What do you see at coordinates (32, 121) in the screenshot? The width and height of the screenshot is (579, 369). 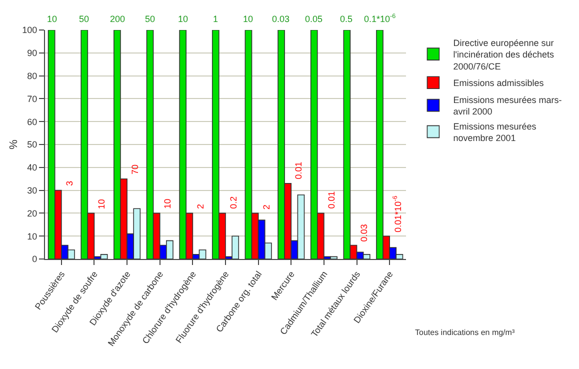 I see `y-tick-label: 60` at bounding box center [32, 121].